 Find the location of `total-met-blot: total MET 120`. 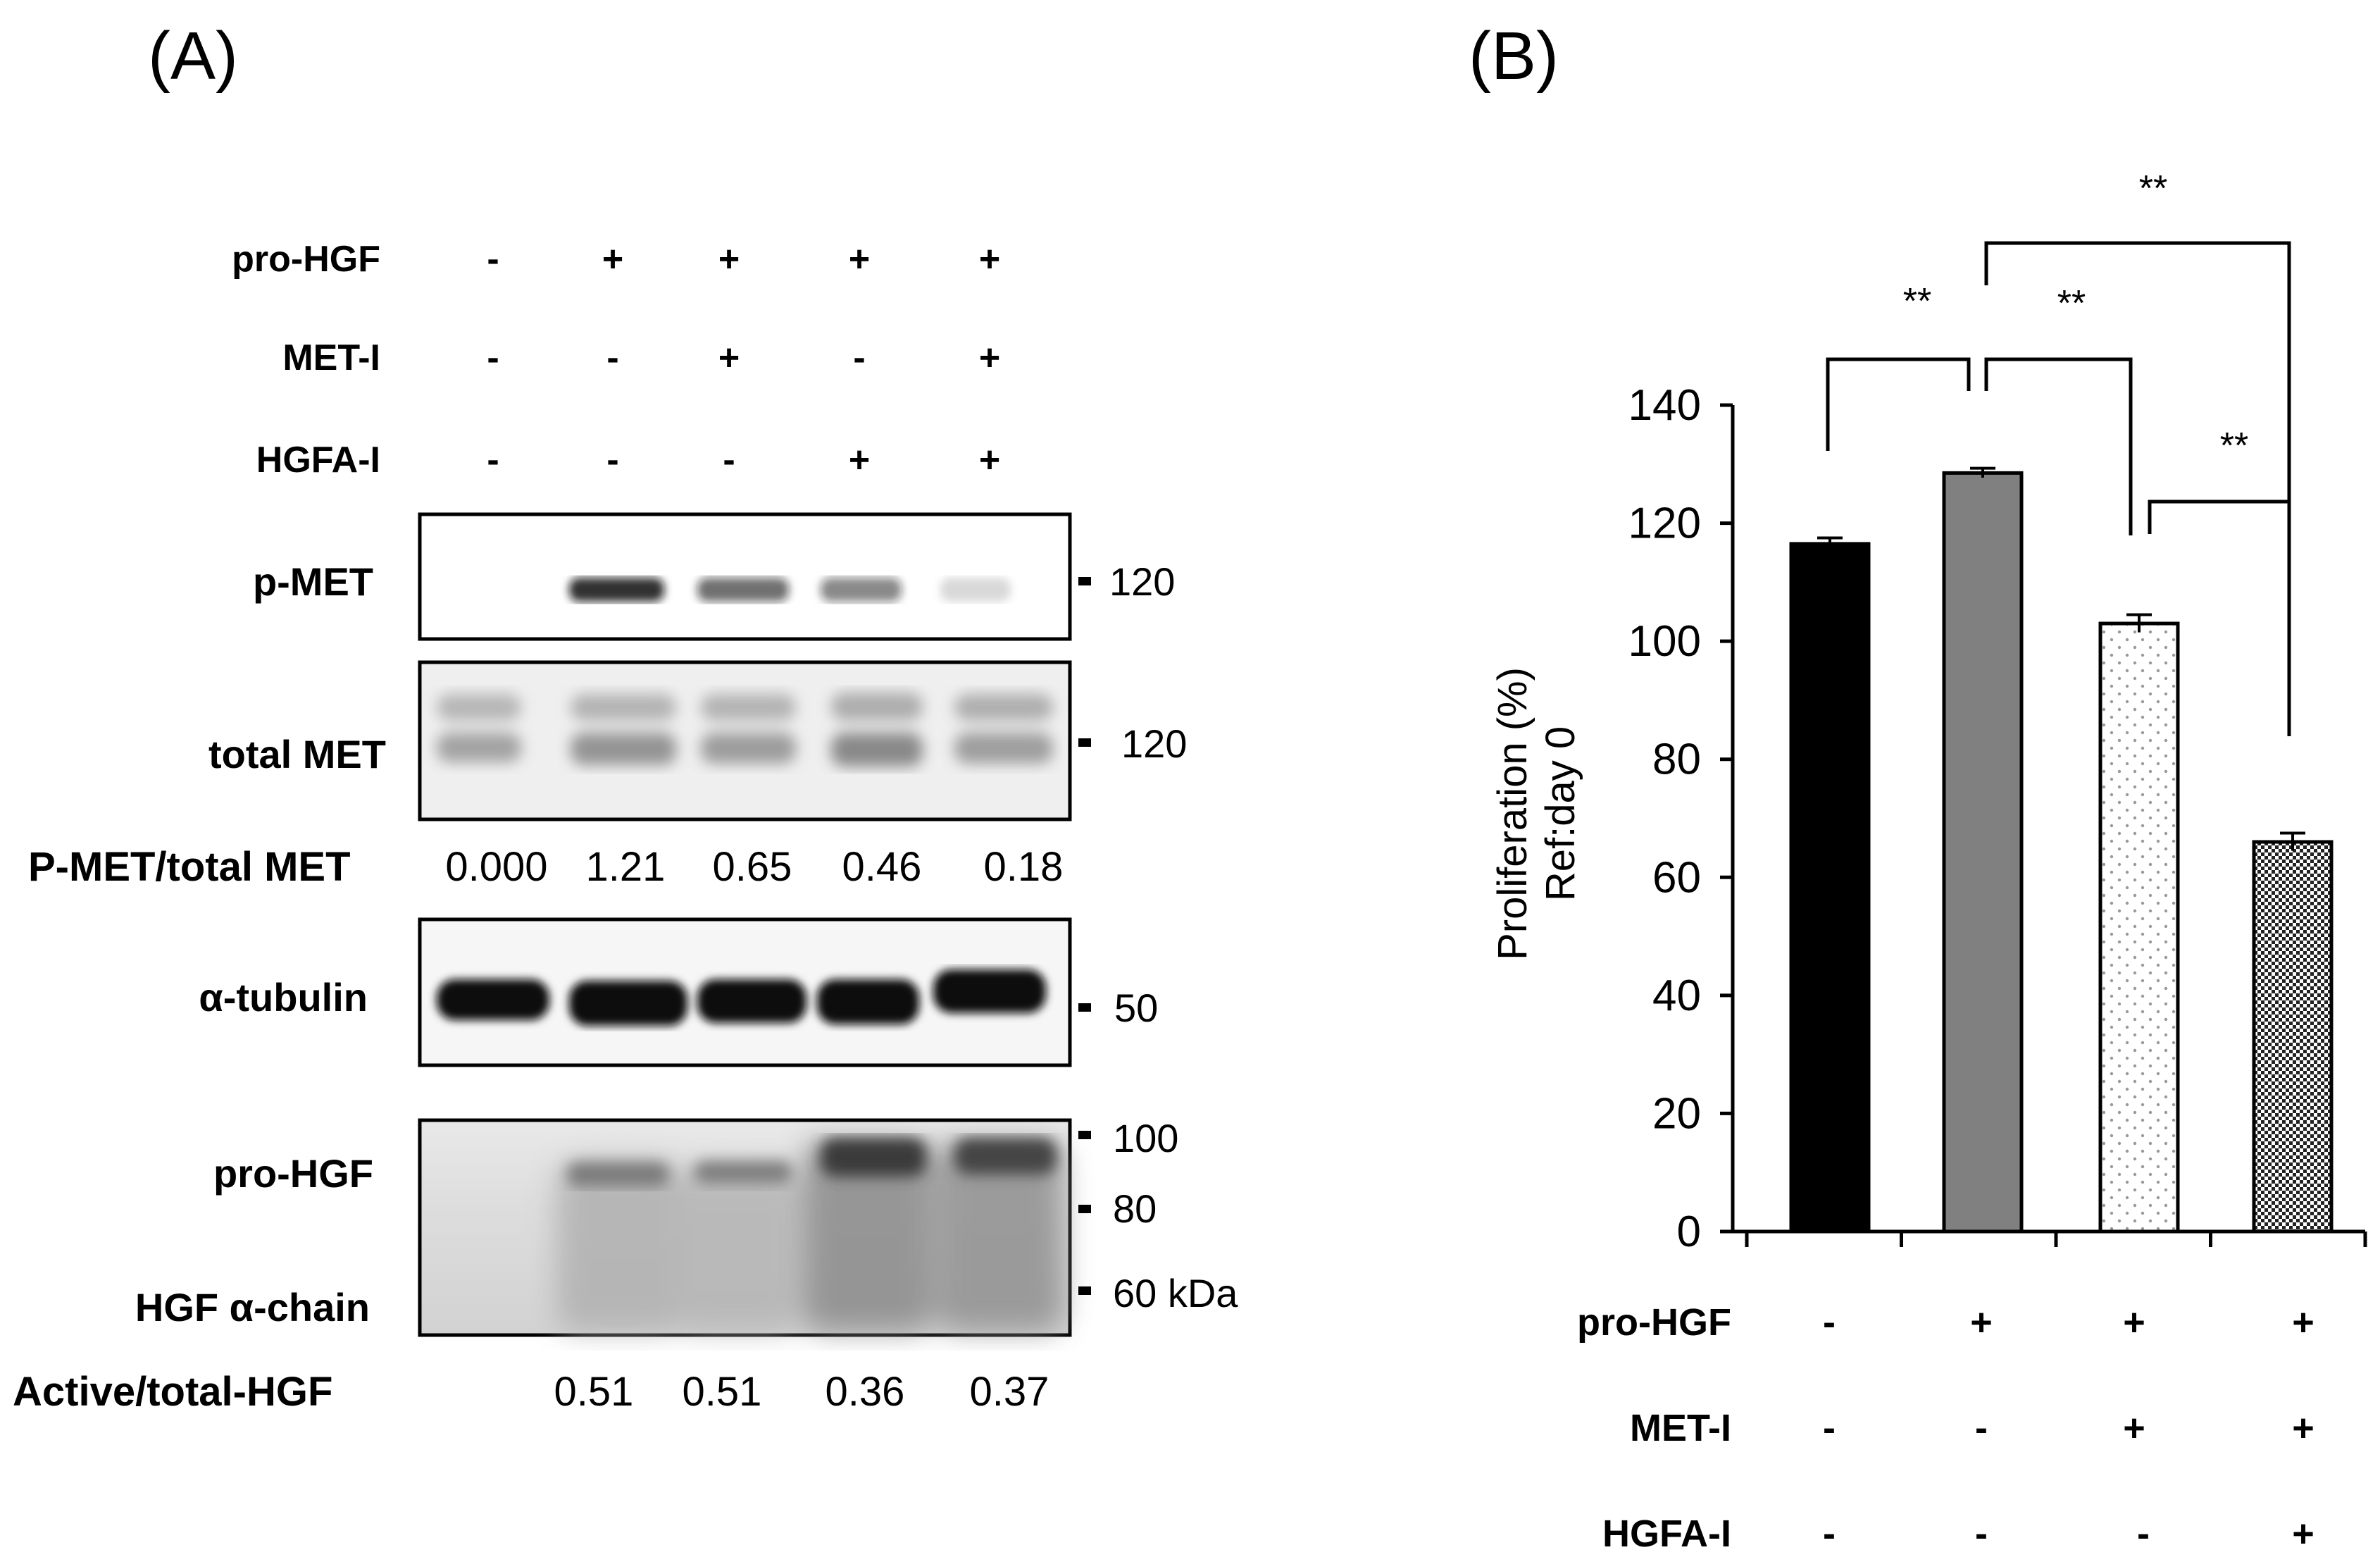

total-met-blot: total MET 120 is located at coordinates (697, 740).